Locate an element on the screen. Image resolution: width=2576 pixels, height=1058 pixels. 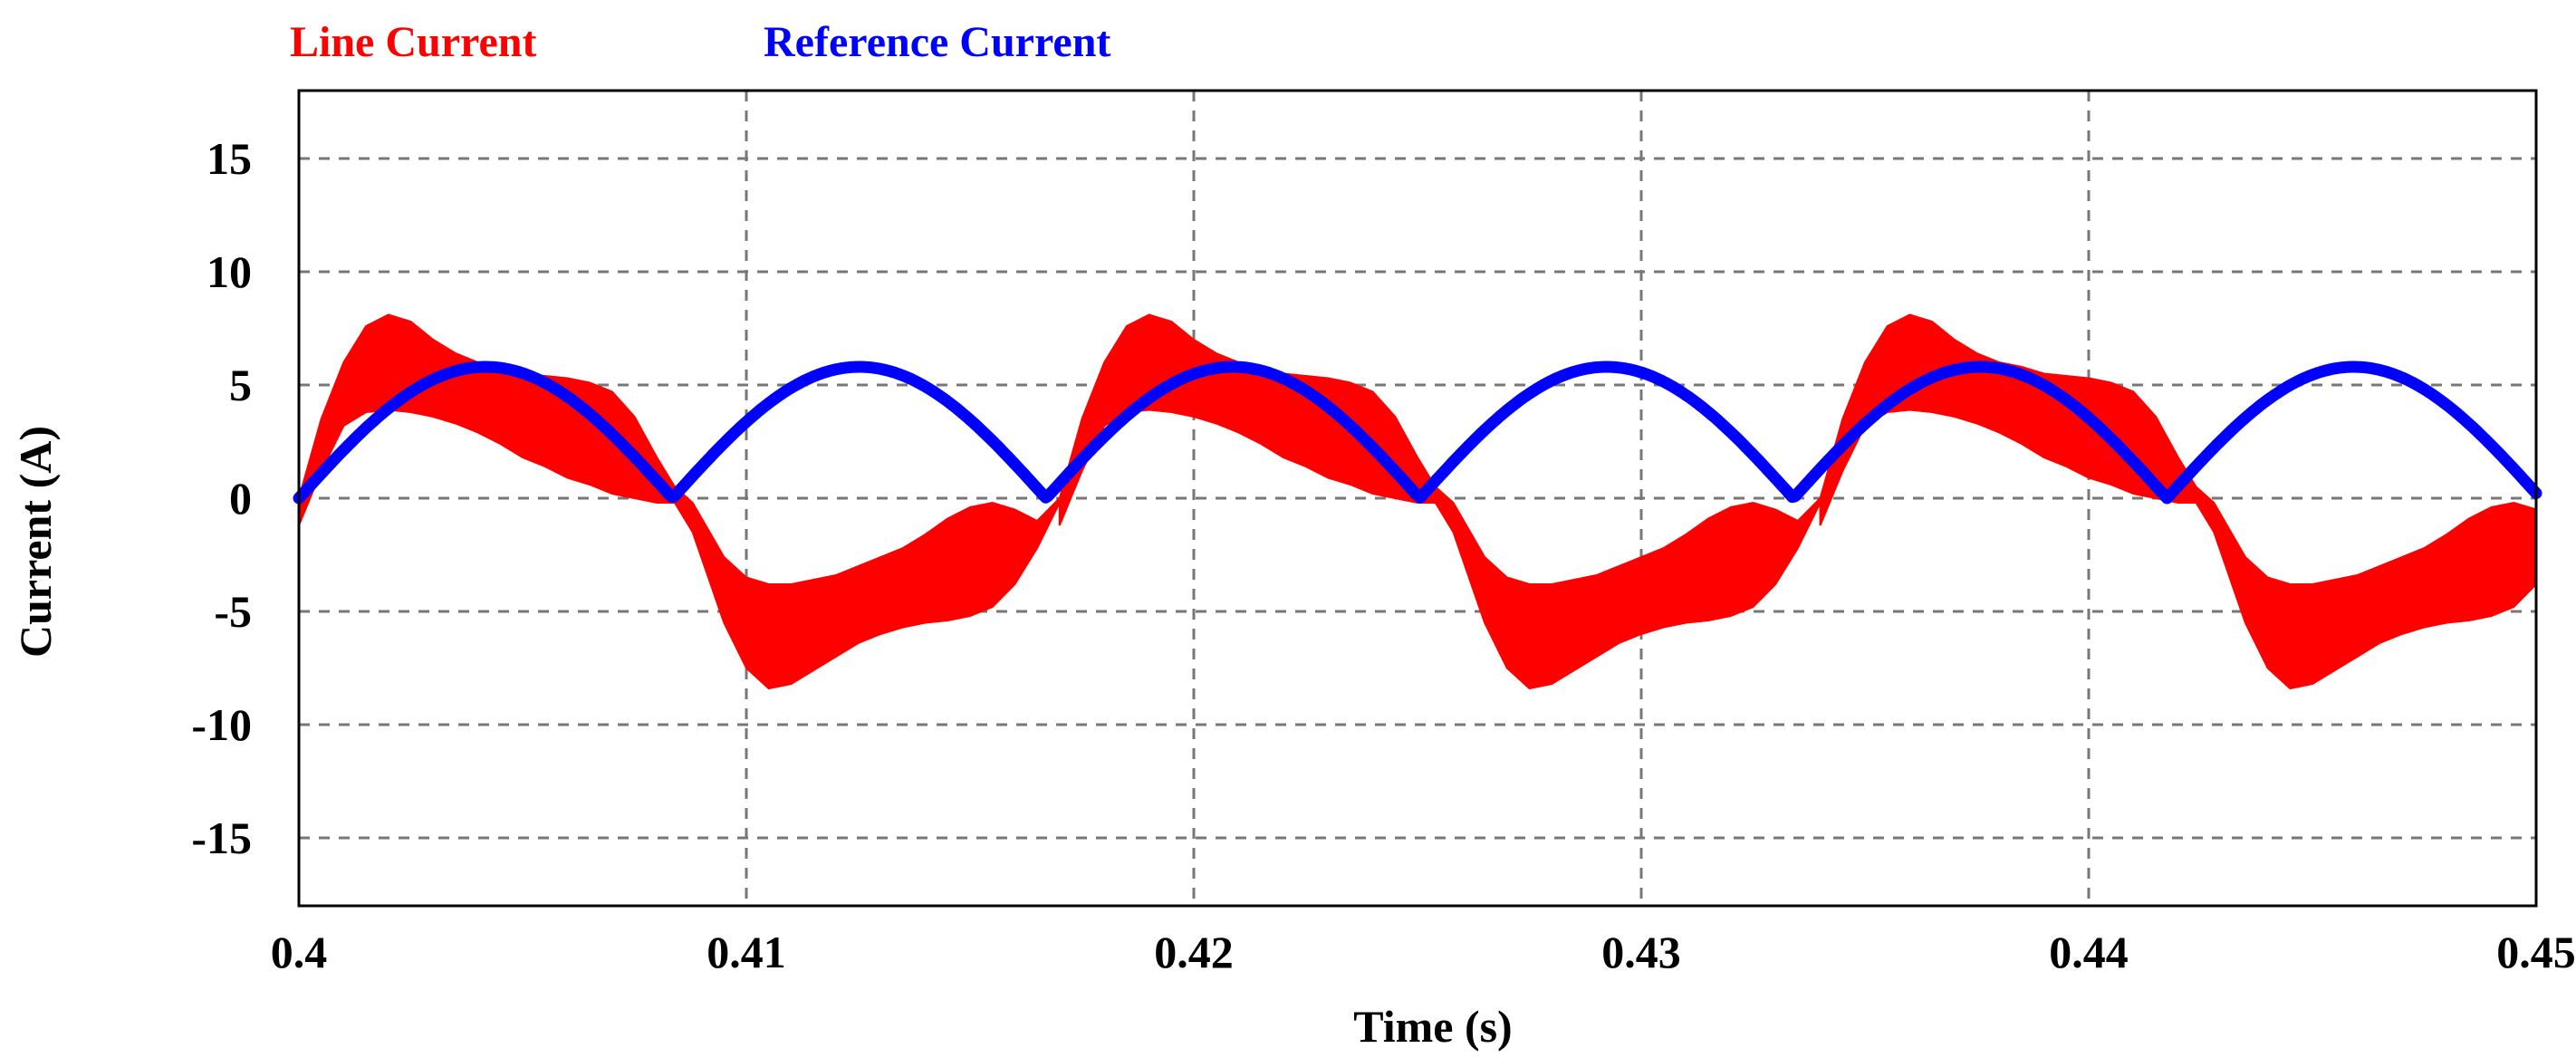
reference-current-line is located at coordinates (1417, 433).